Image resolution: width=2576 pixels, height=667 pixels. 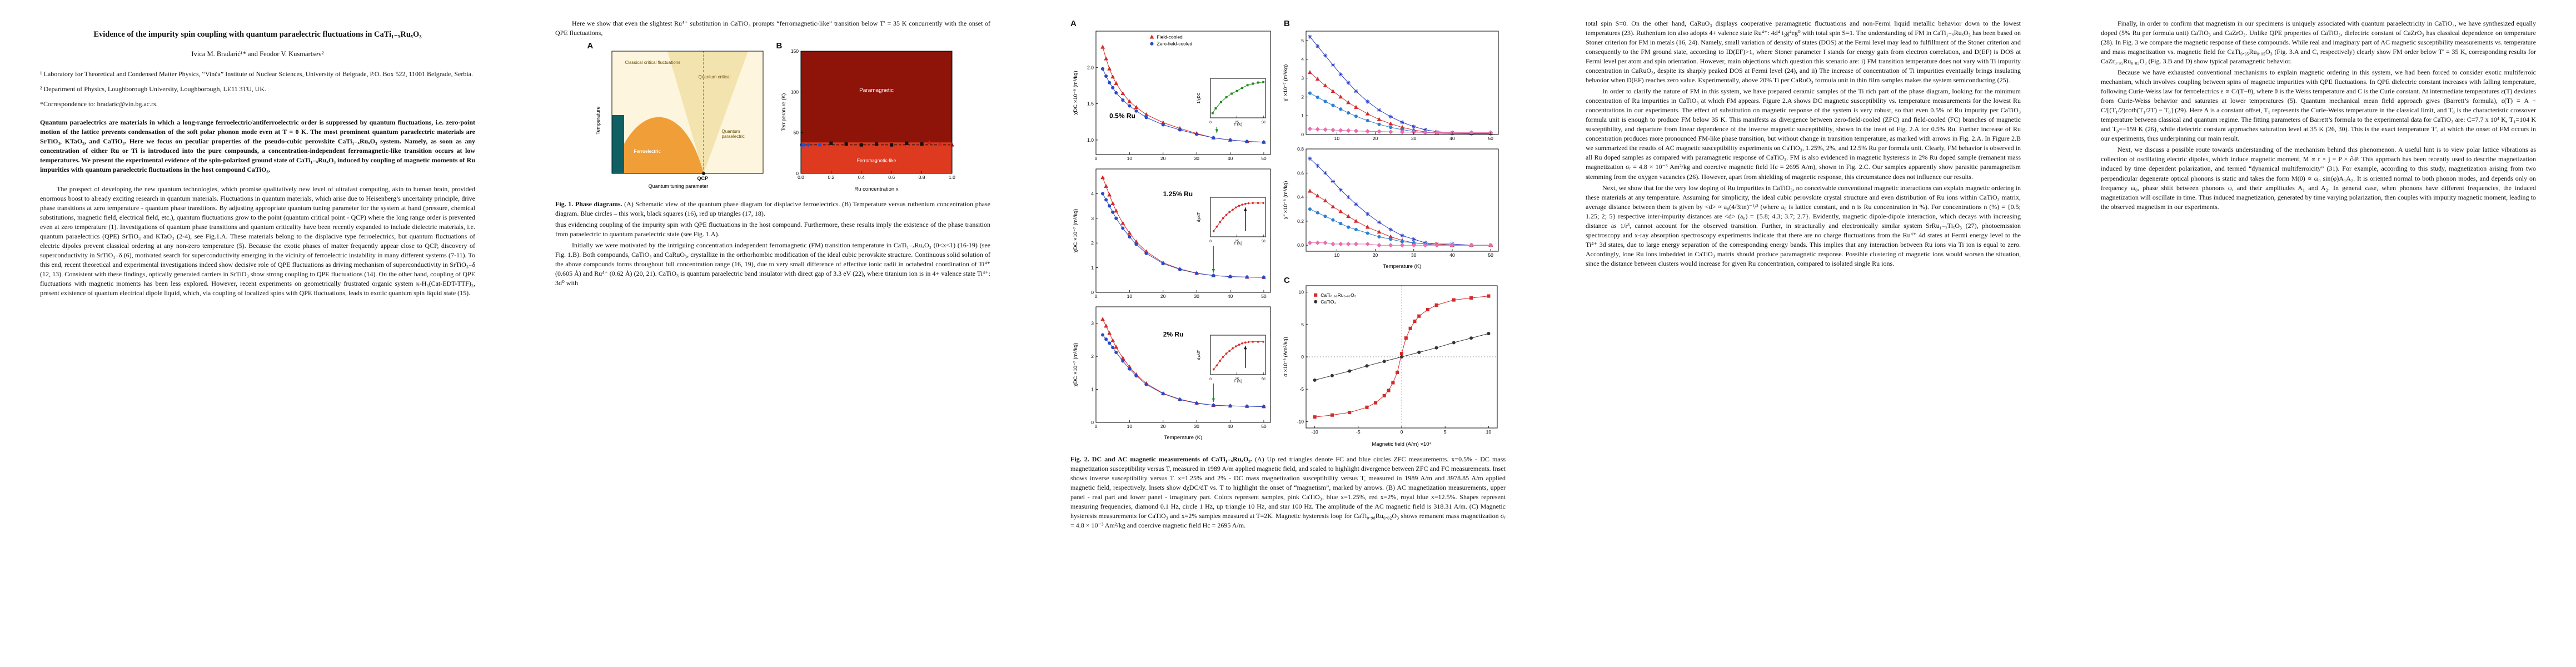 What do you see at coordinates (876, 189) in the screenshot?
I see `svg-text: Ru concentration x` at bounding box center [876, 189].